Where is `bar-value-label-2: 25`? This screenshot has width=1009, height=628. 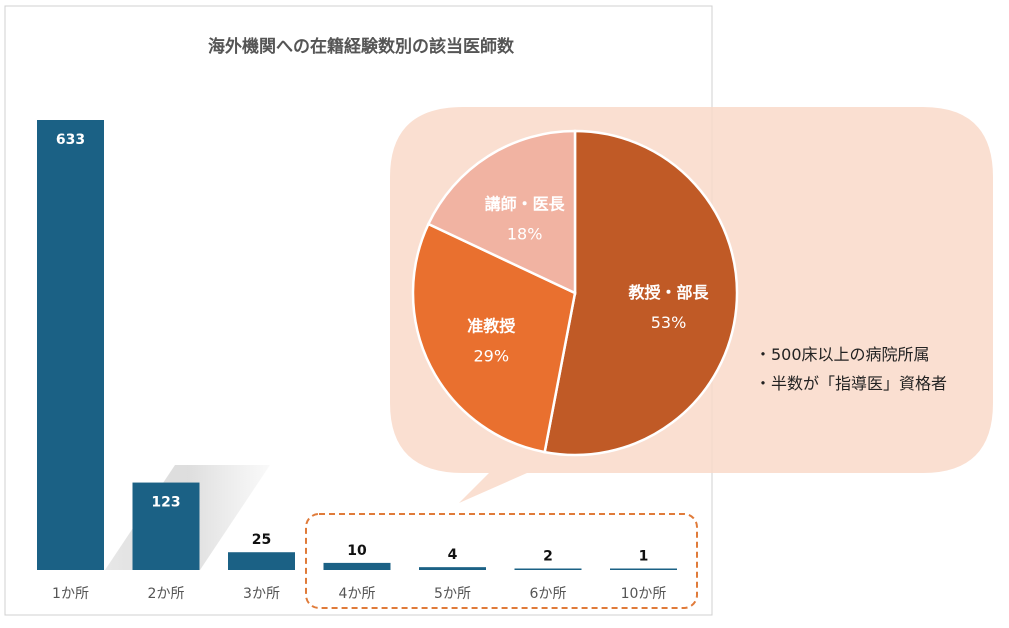 bar-value-label-2: 25 is located at coordinates (261, 540).